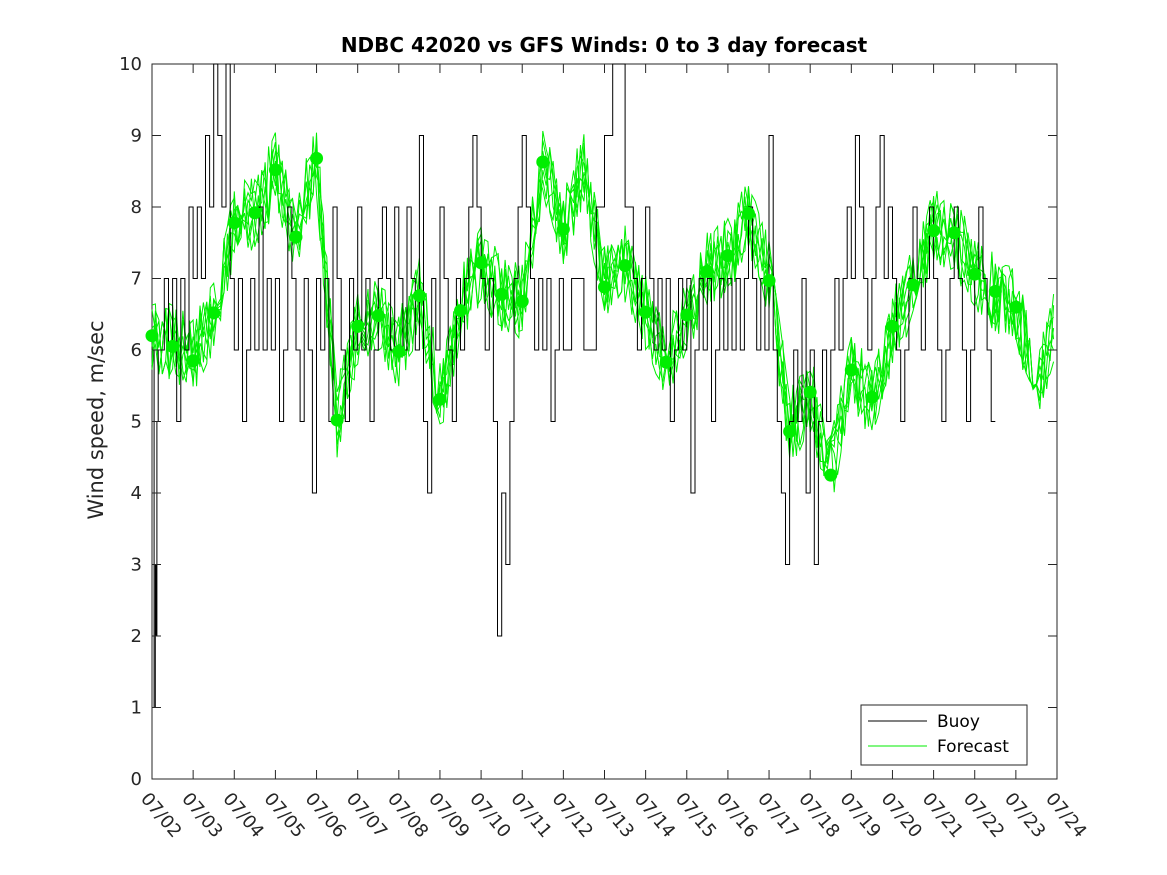 This screenshot has width=1167, height=875. Describe the element at coordinates (136, 279) in the screenshot. I see `y-tick-label: 7` at that location.